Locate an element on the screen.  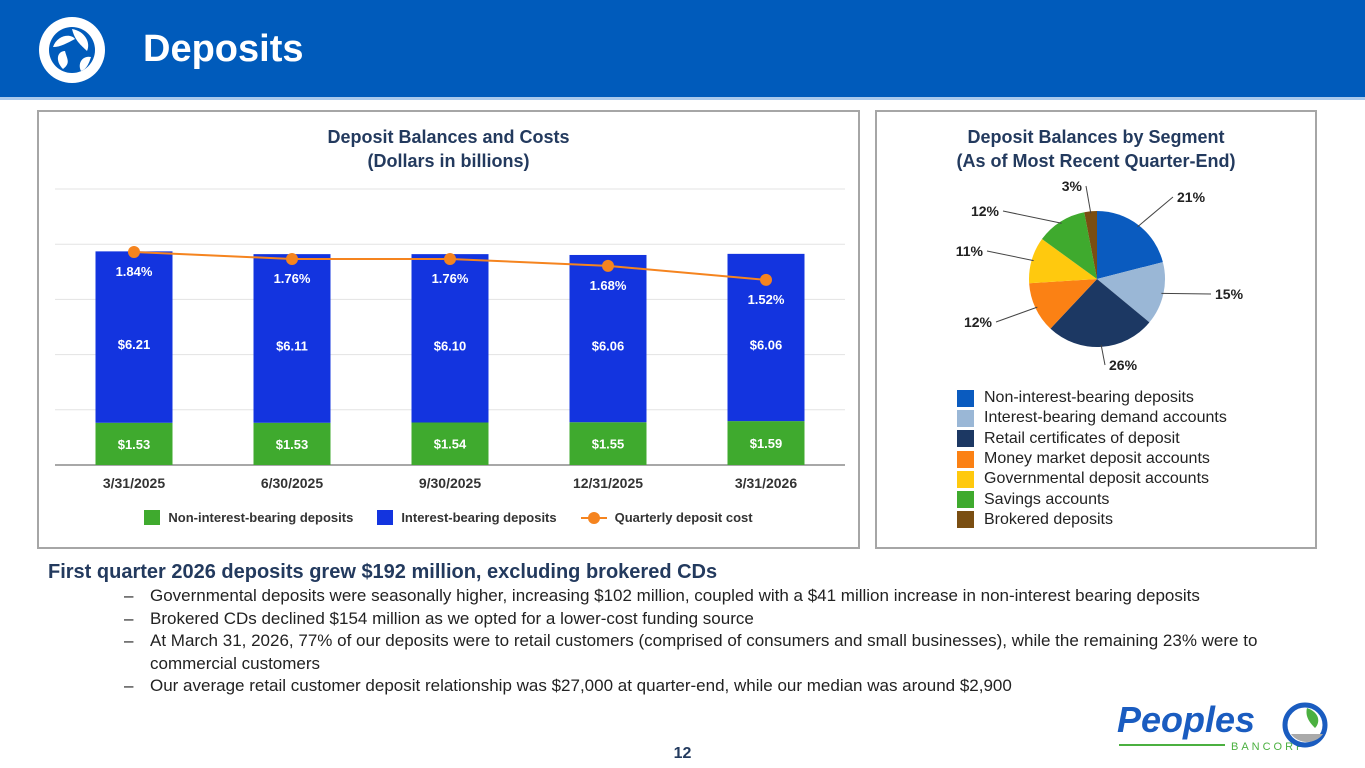
pie-legend-item: Non-interest-bearing deposits is located at coordinates (1092, 398).